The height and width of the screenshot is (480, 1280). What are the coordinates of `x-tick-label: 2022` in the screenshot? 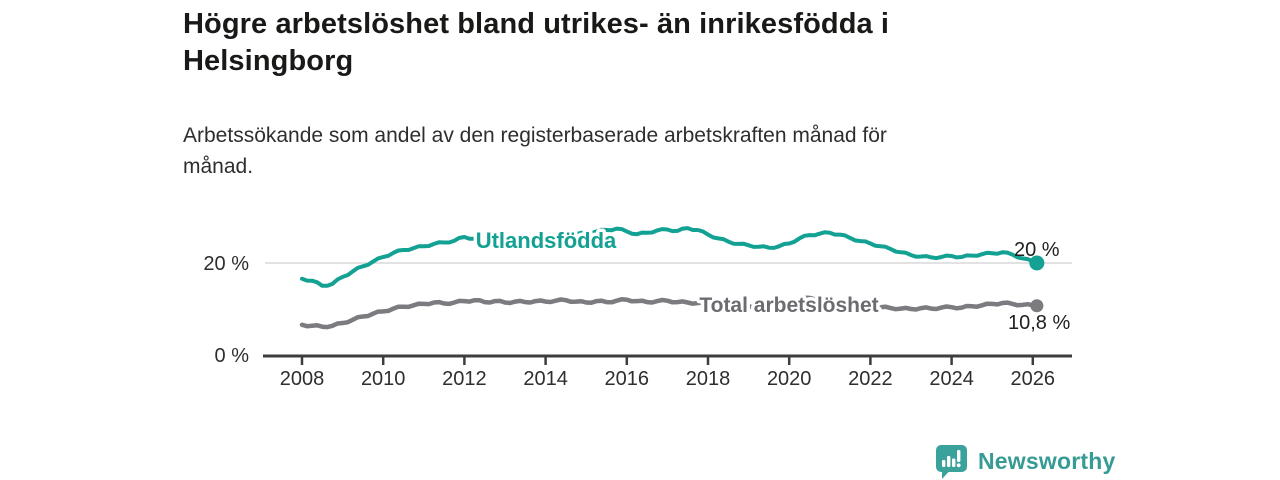 It's located at (870, 379).